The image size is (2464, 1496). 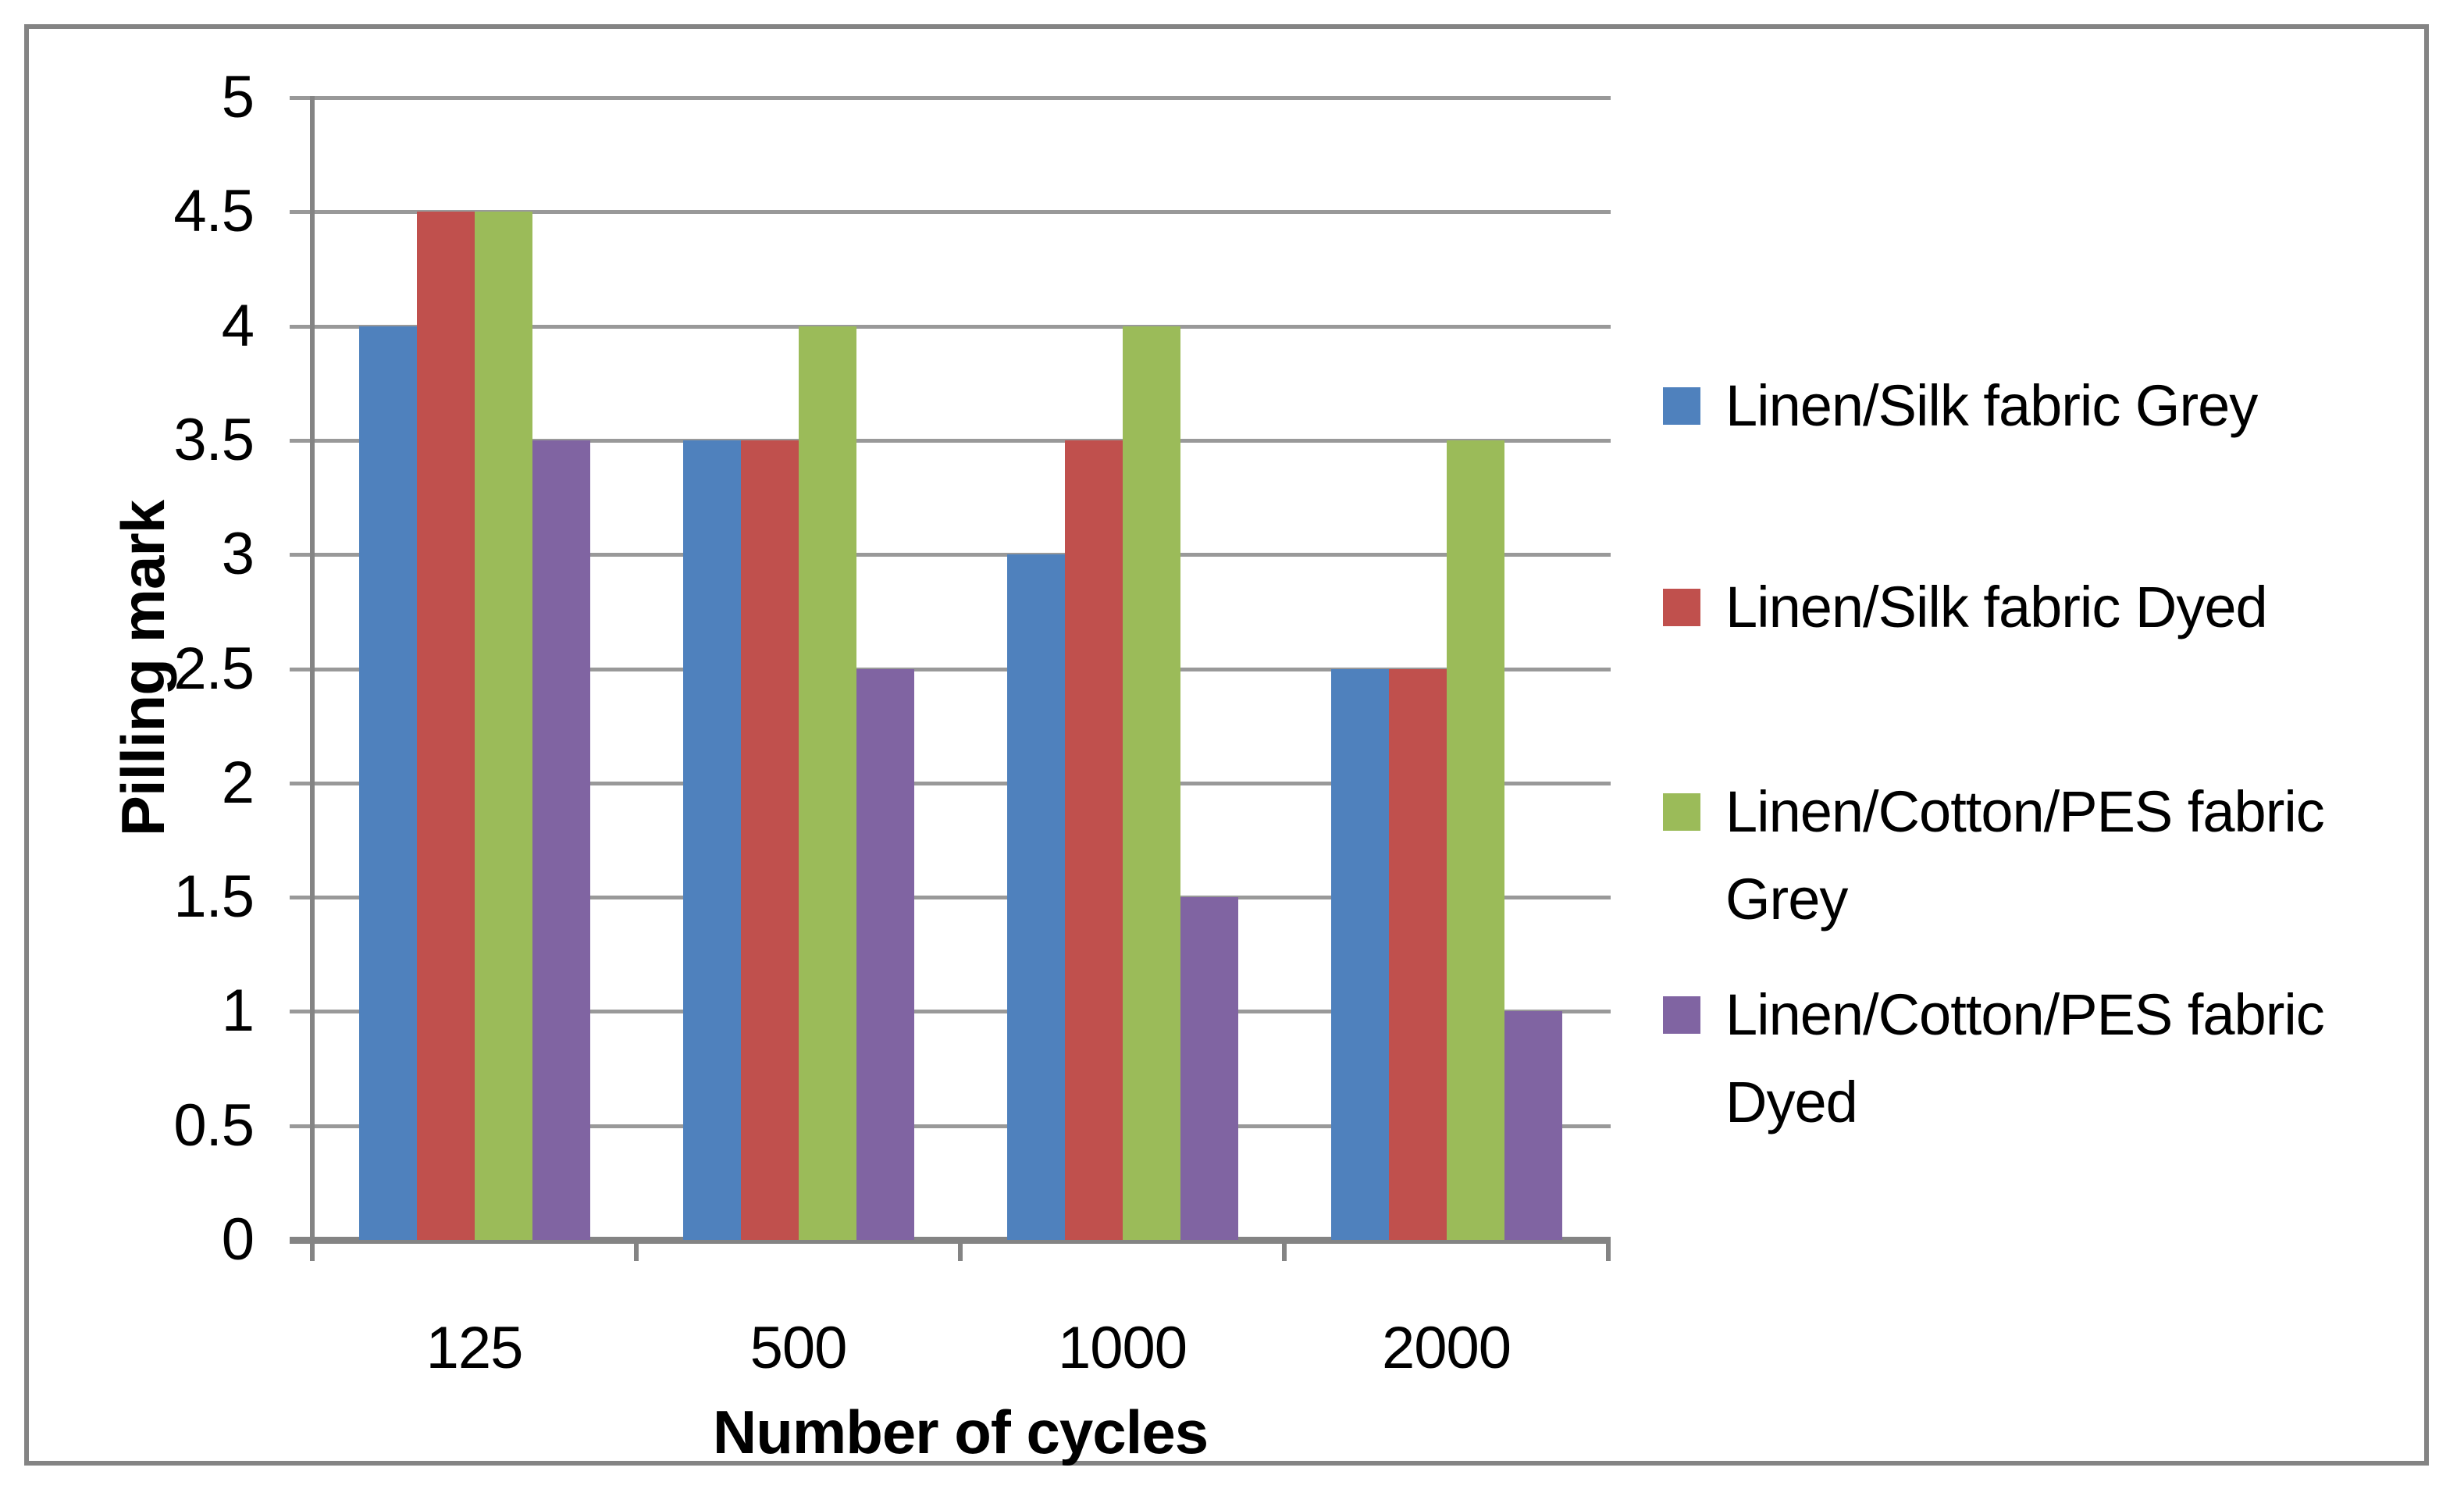 I want to click on y-tick-label: 0.5, so click(x=214, y=1125).